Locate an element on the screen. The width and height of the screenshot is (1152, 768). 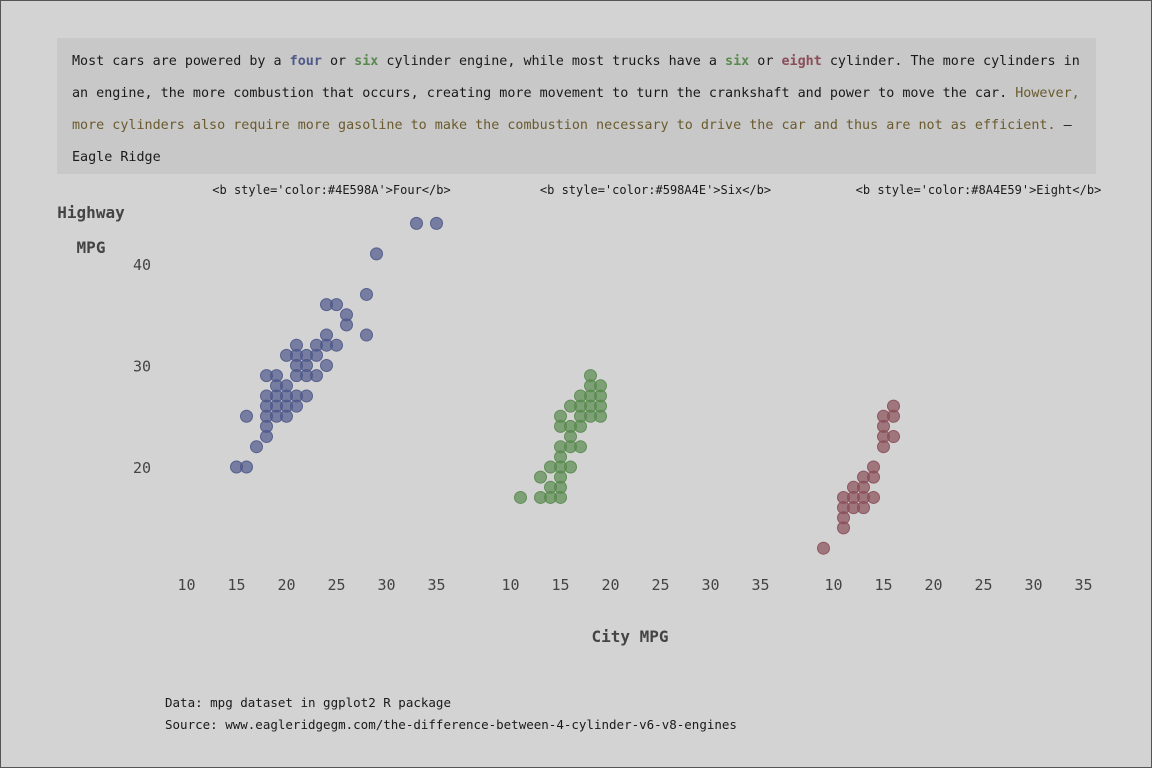
quote-highlight-eight: eight is located at coordinates (801, 61).